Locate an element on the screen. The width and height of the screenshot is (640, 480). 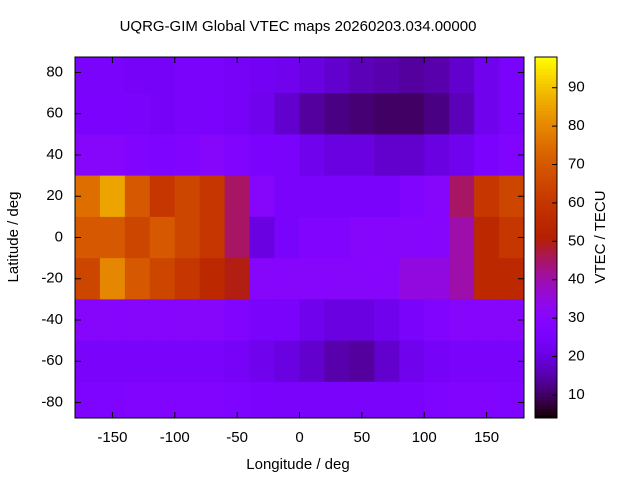
colorbar-tick-label: 50 is located at coordinates (576, 240).